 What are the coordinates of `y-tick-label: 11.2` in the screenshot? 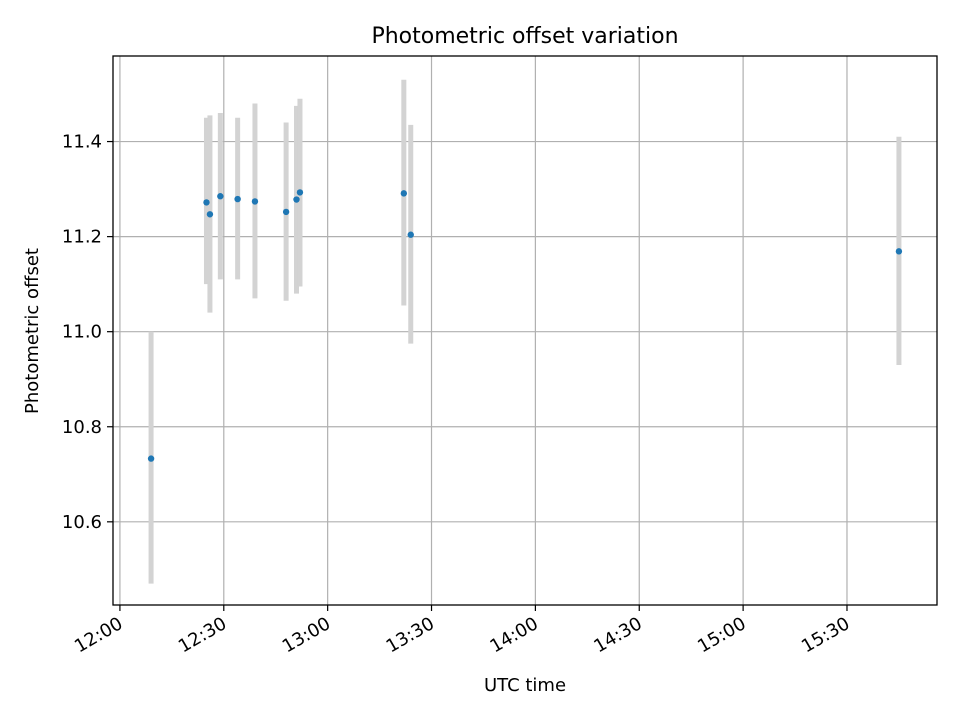 It's located at (82, 237).